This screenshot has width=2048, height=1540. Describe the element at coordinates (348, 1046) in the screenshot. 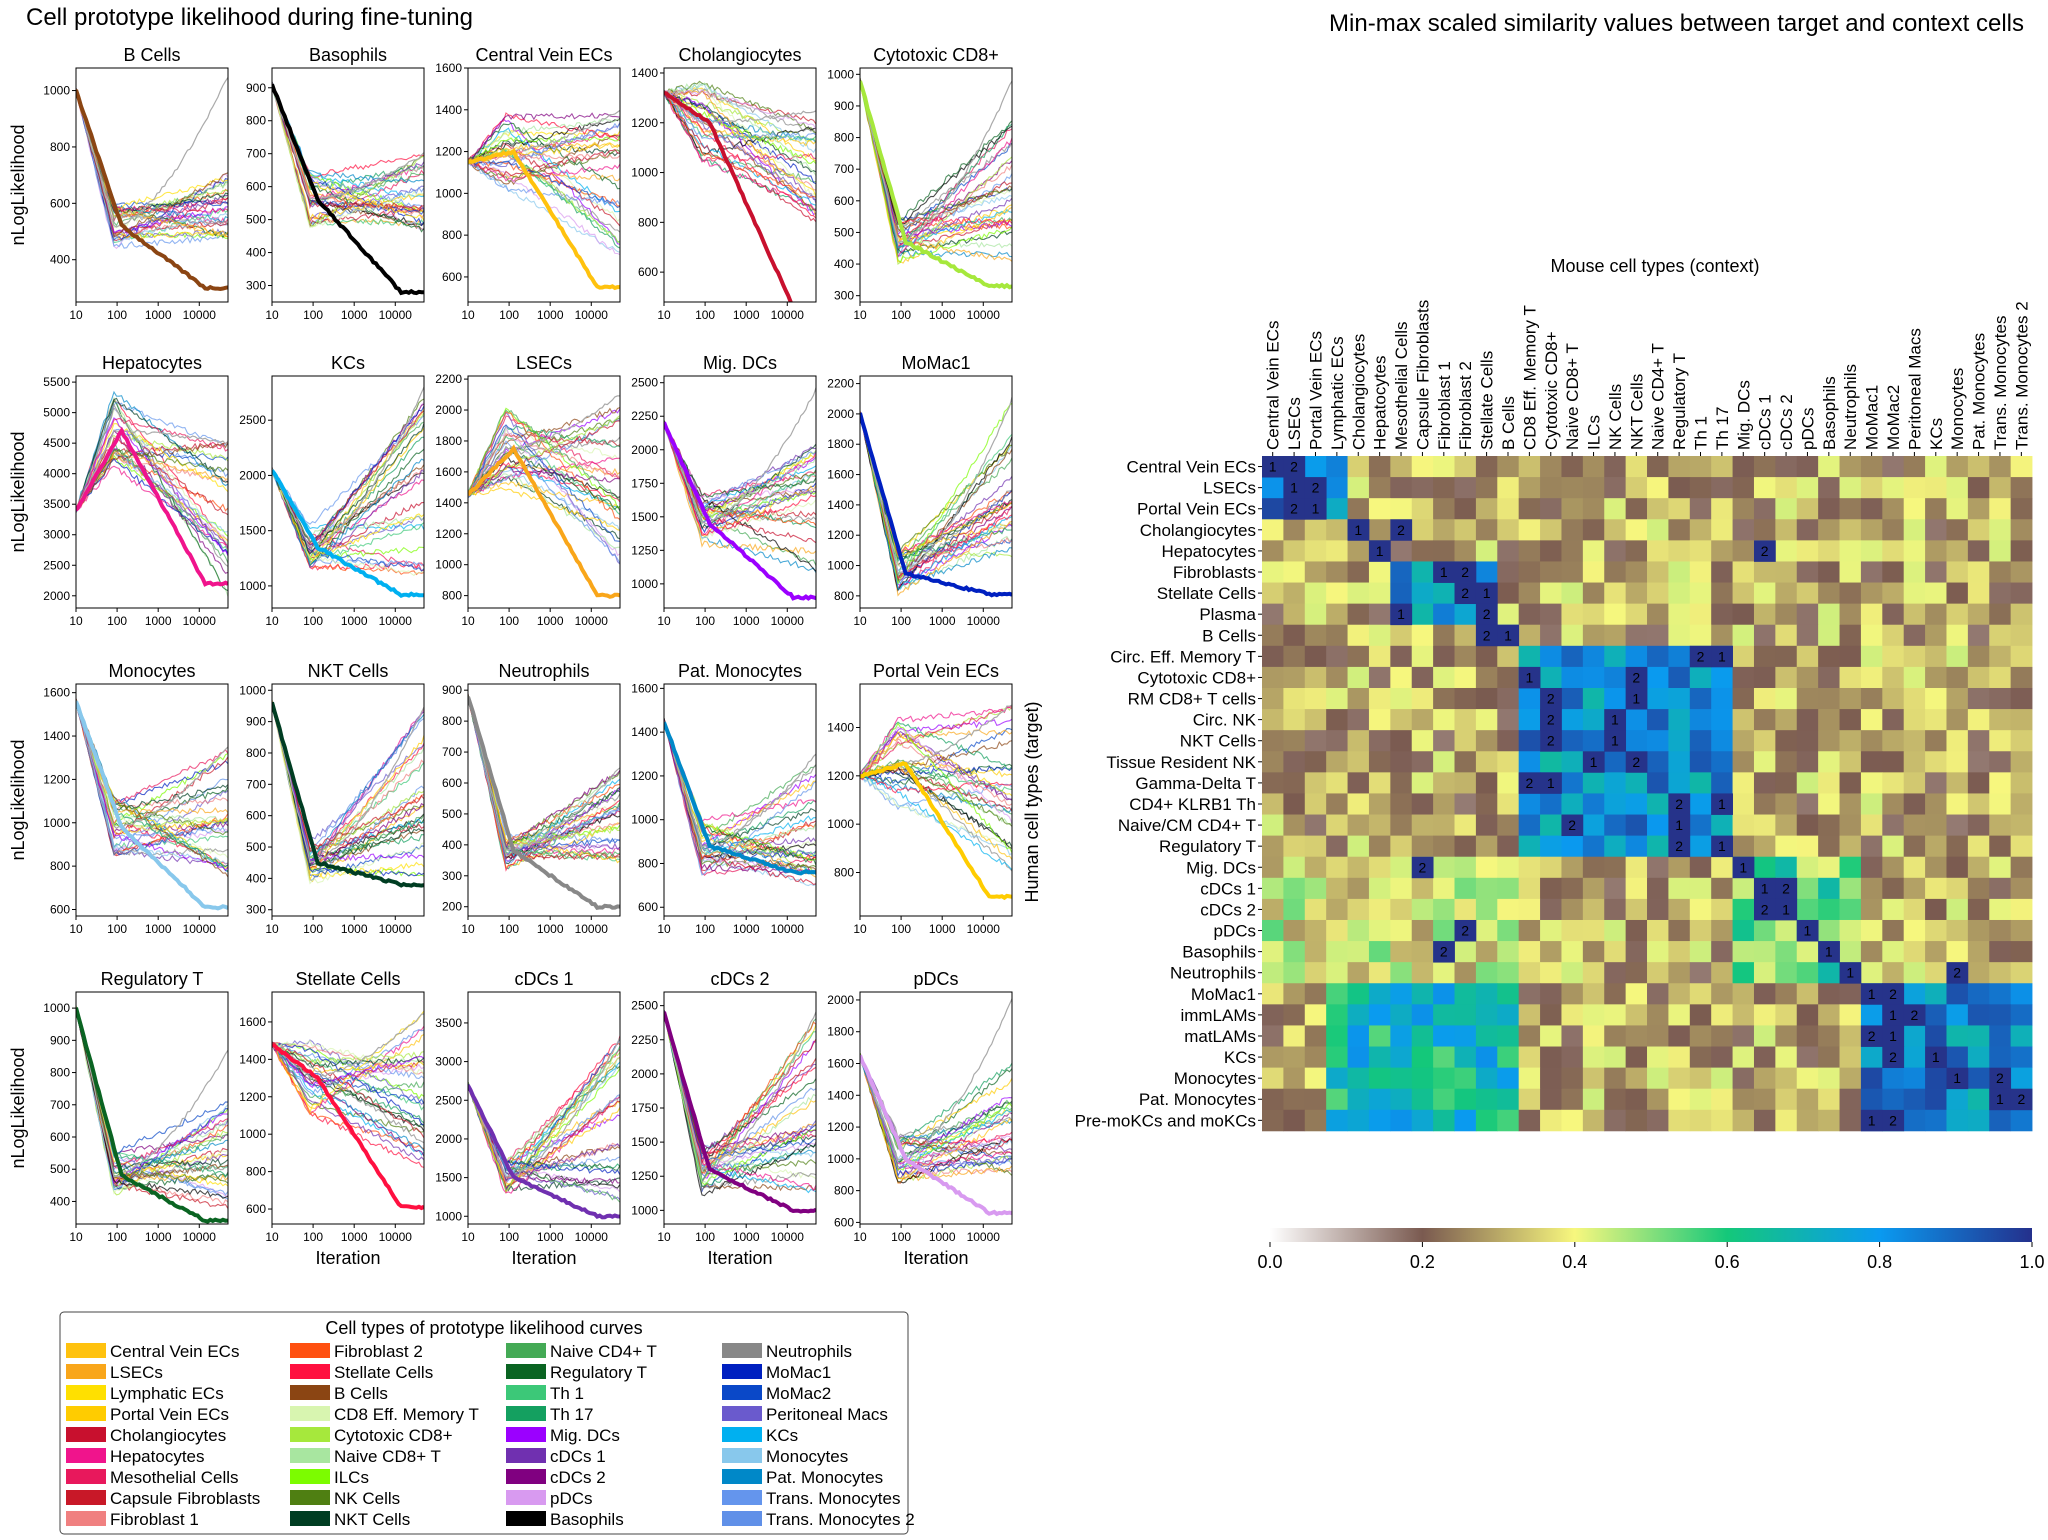

I see `max-curve-line` at that location.